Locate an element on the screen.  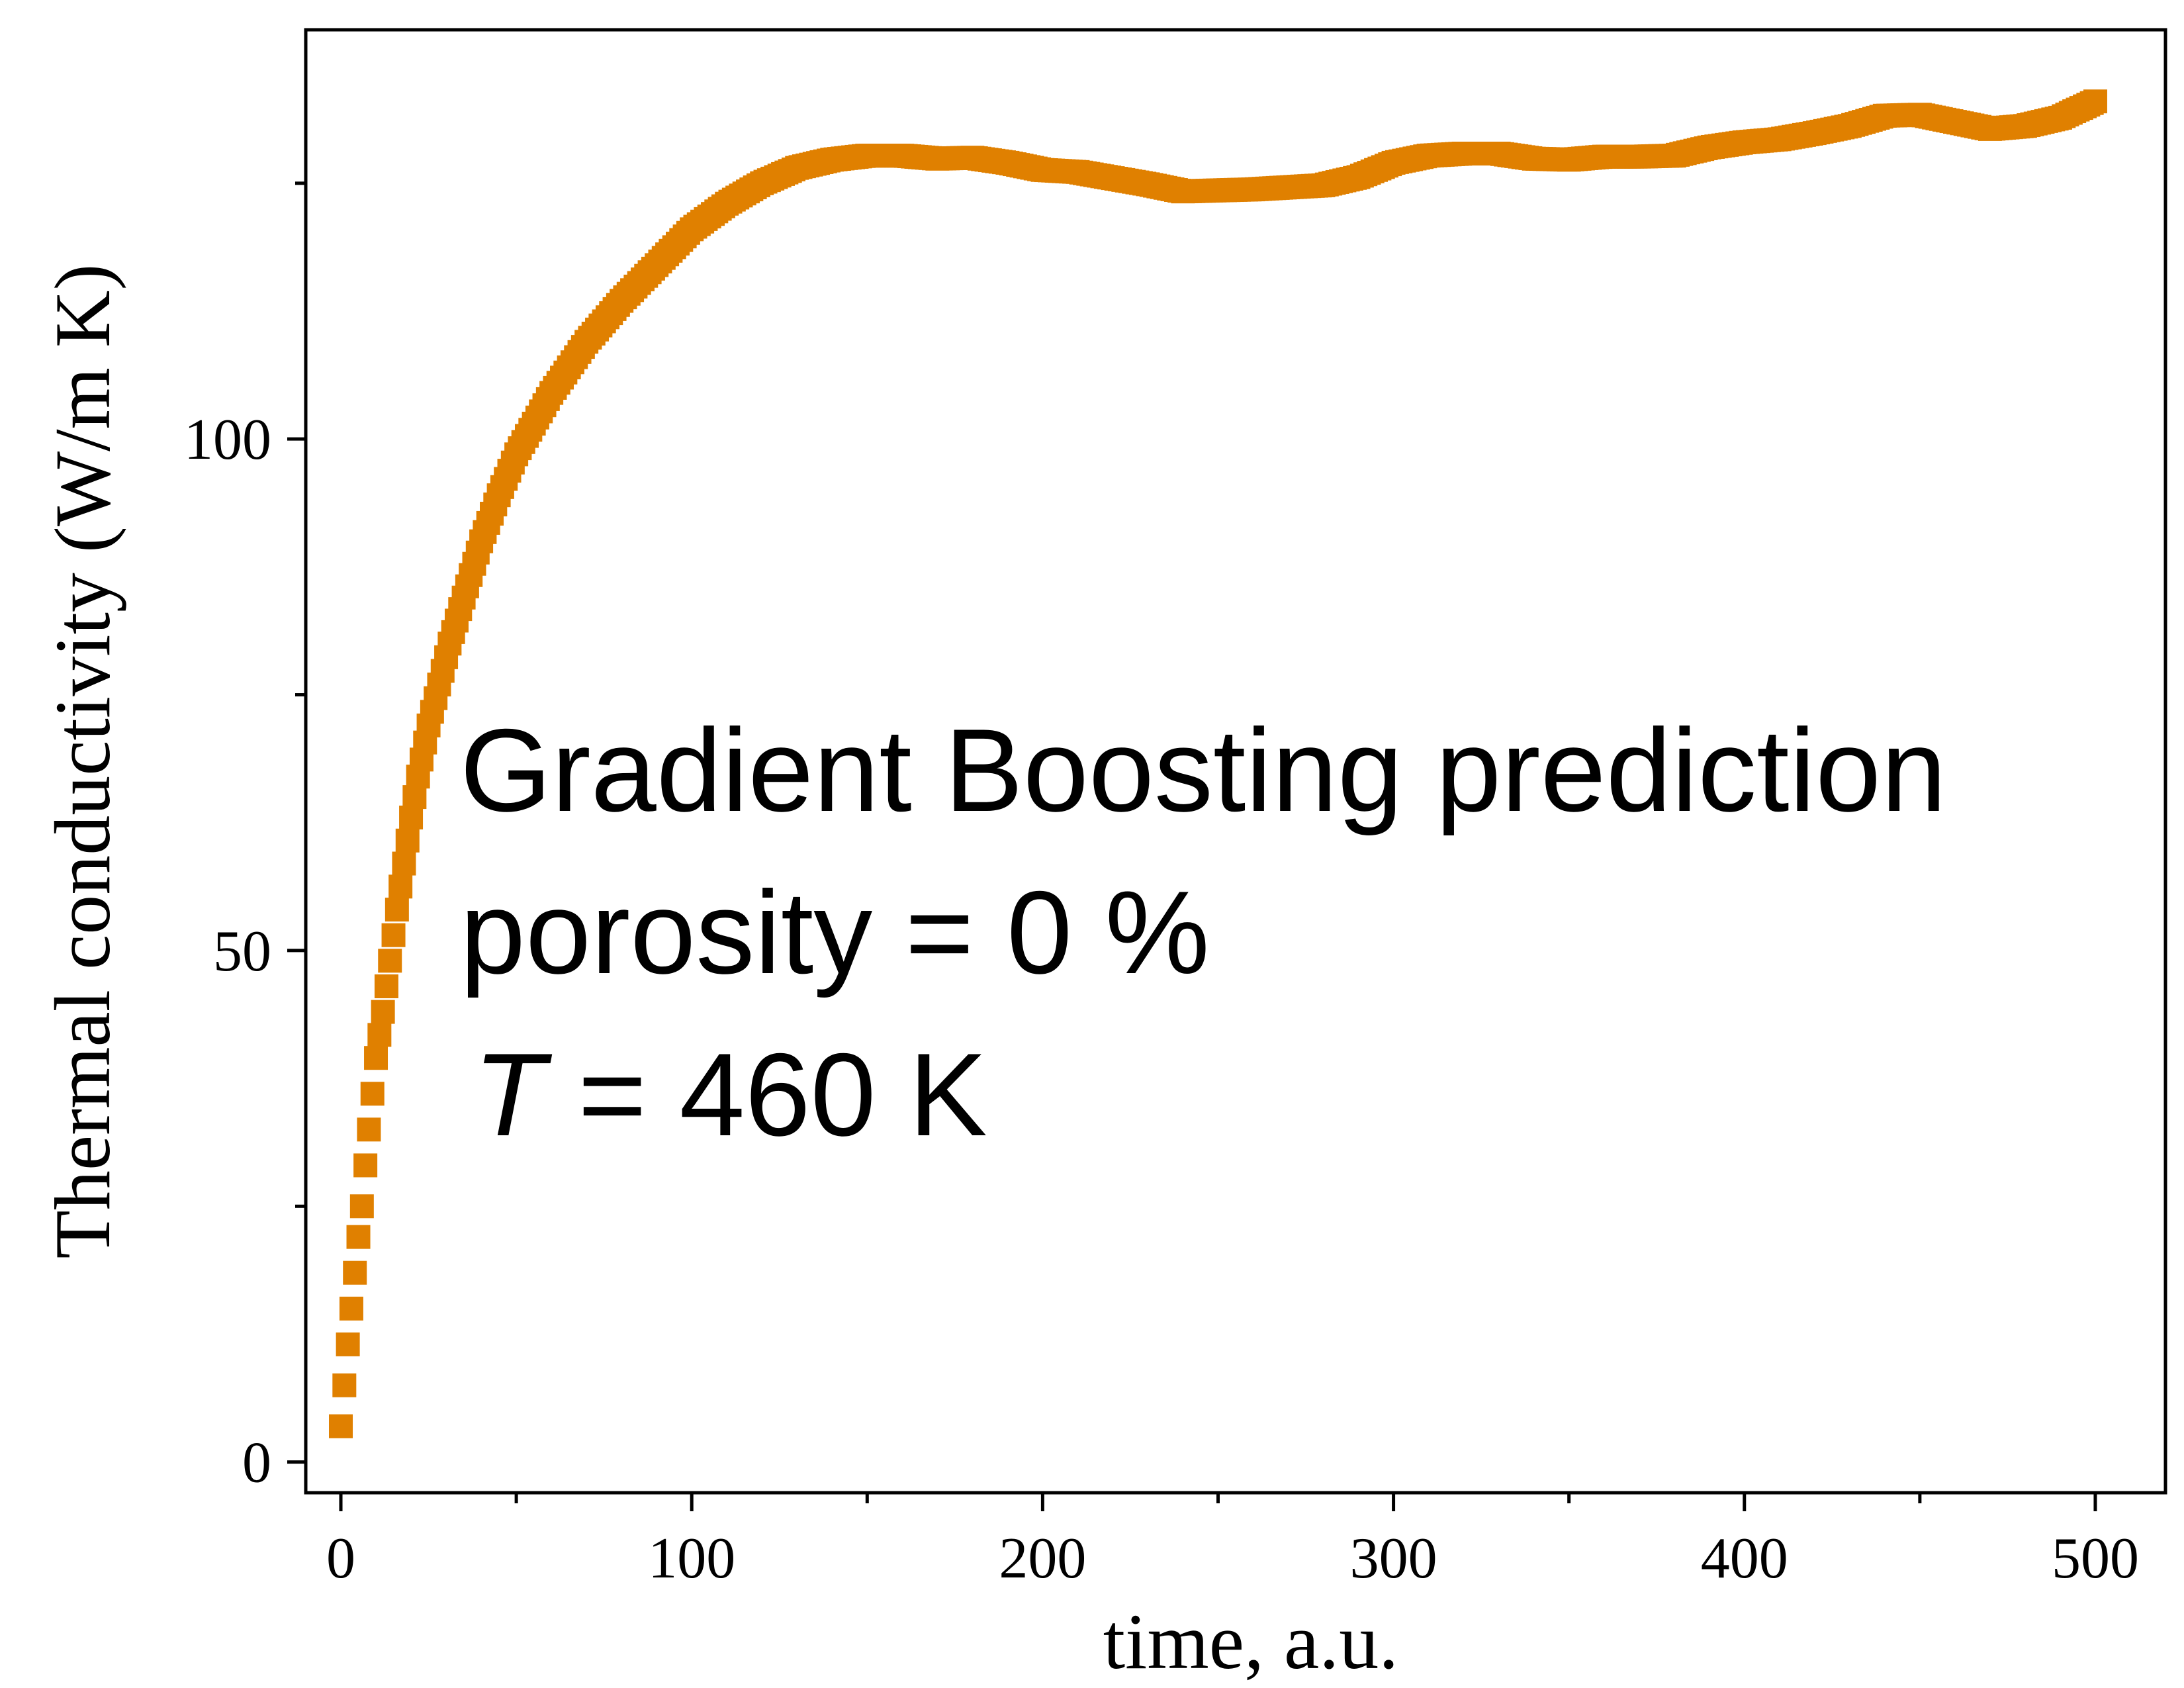
y-axis-title: Thermal conductivity (W/m K) is located at coordinates (82, 761).